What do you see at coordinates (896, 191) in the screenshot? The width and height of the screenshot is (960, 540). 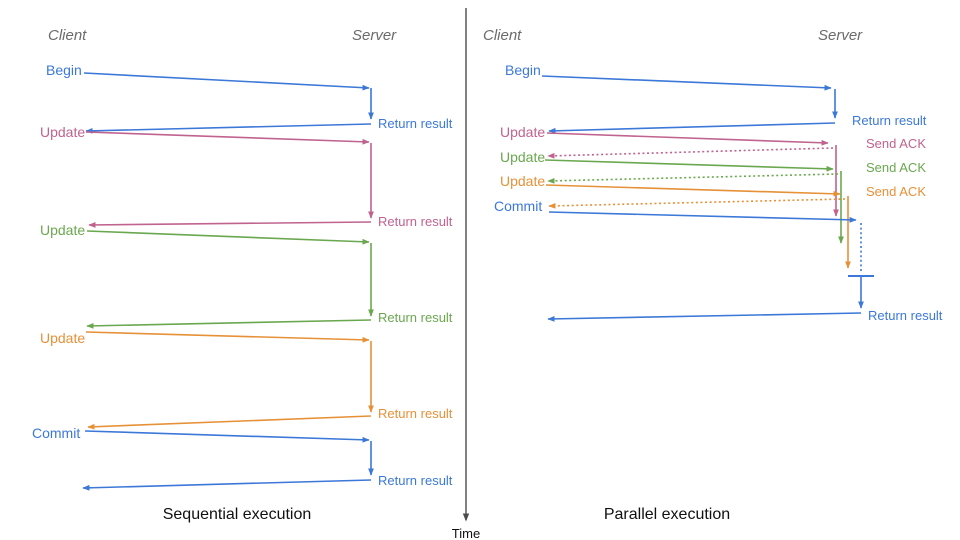 I see `par-update3-ack-label: Send ACK` at bounding box center [896, 191].